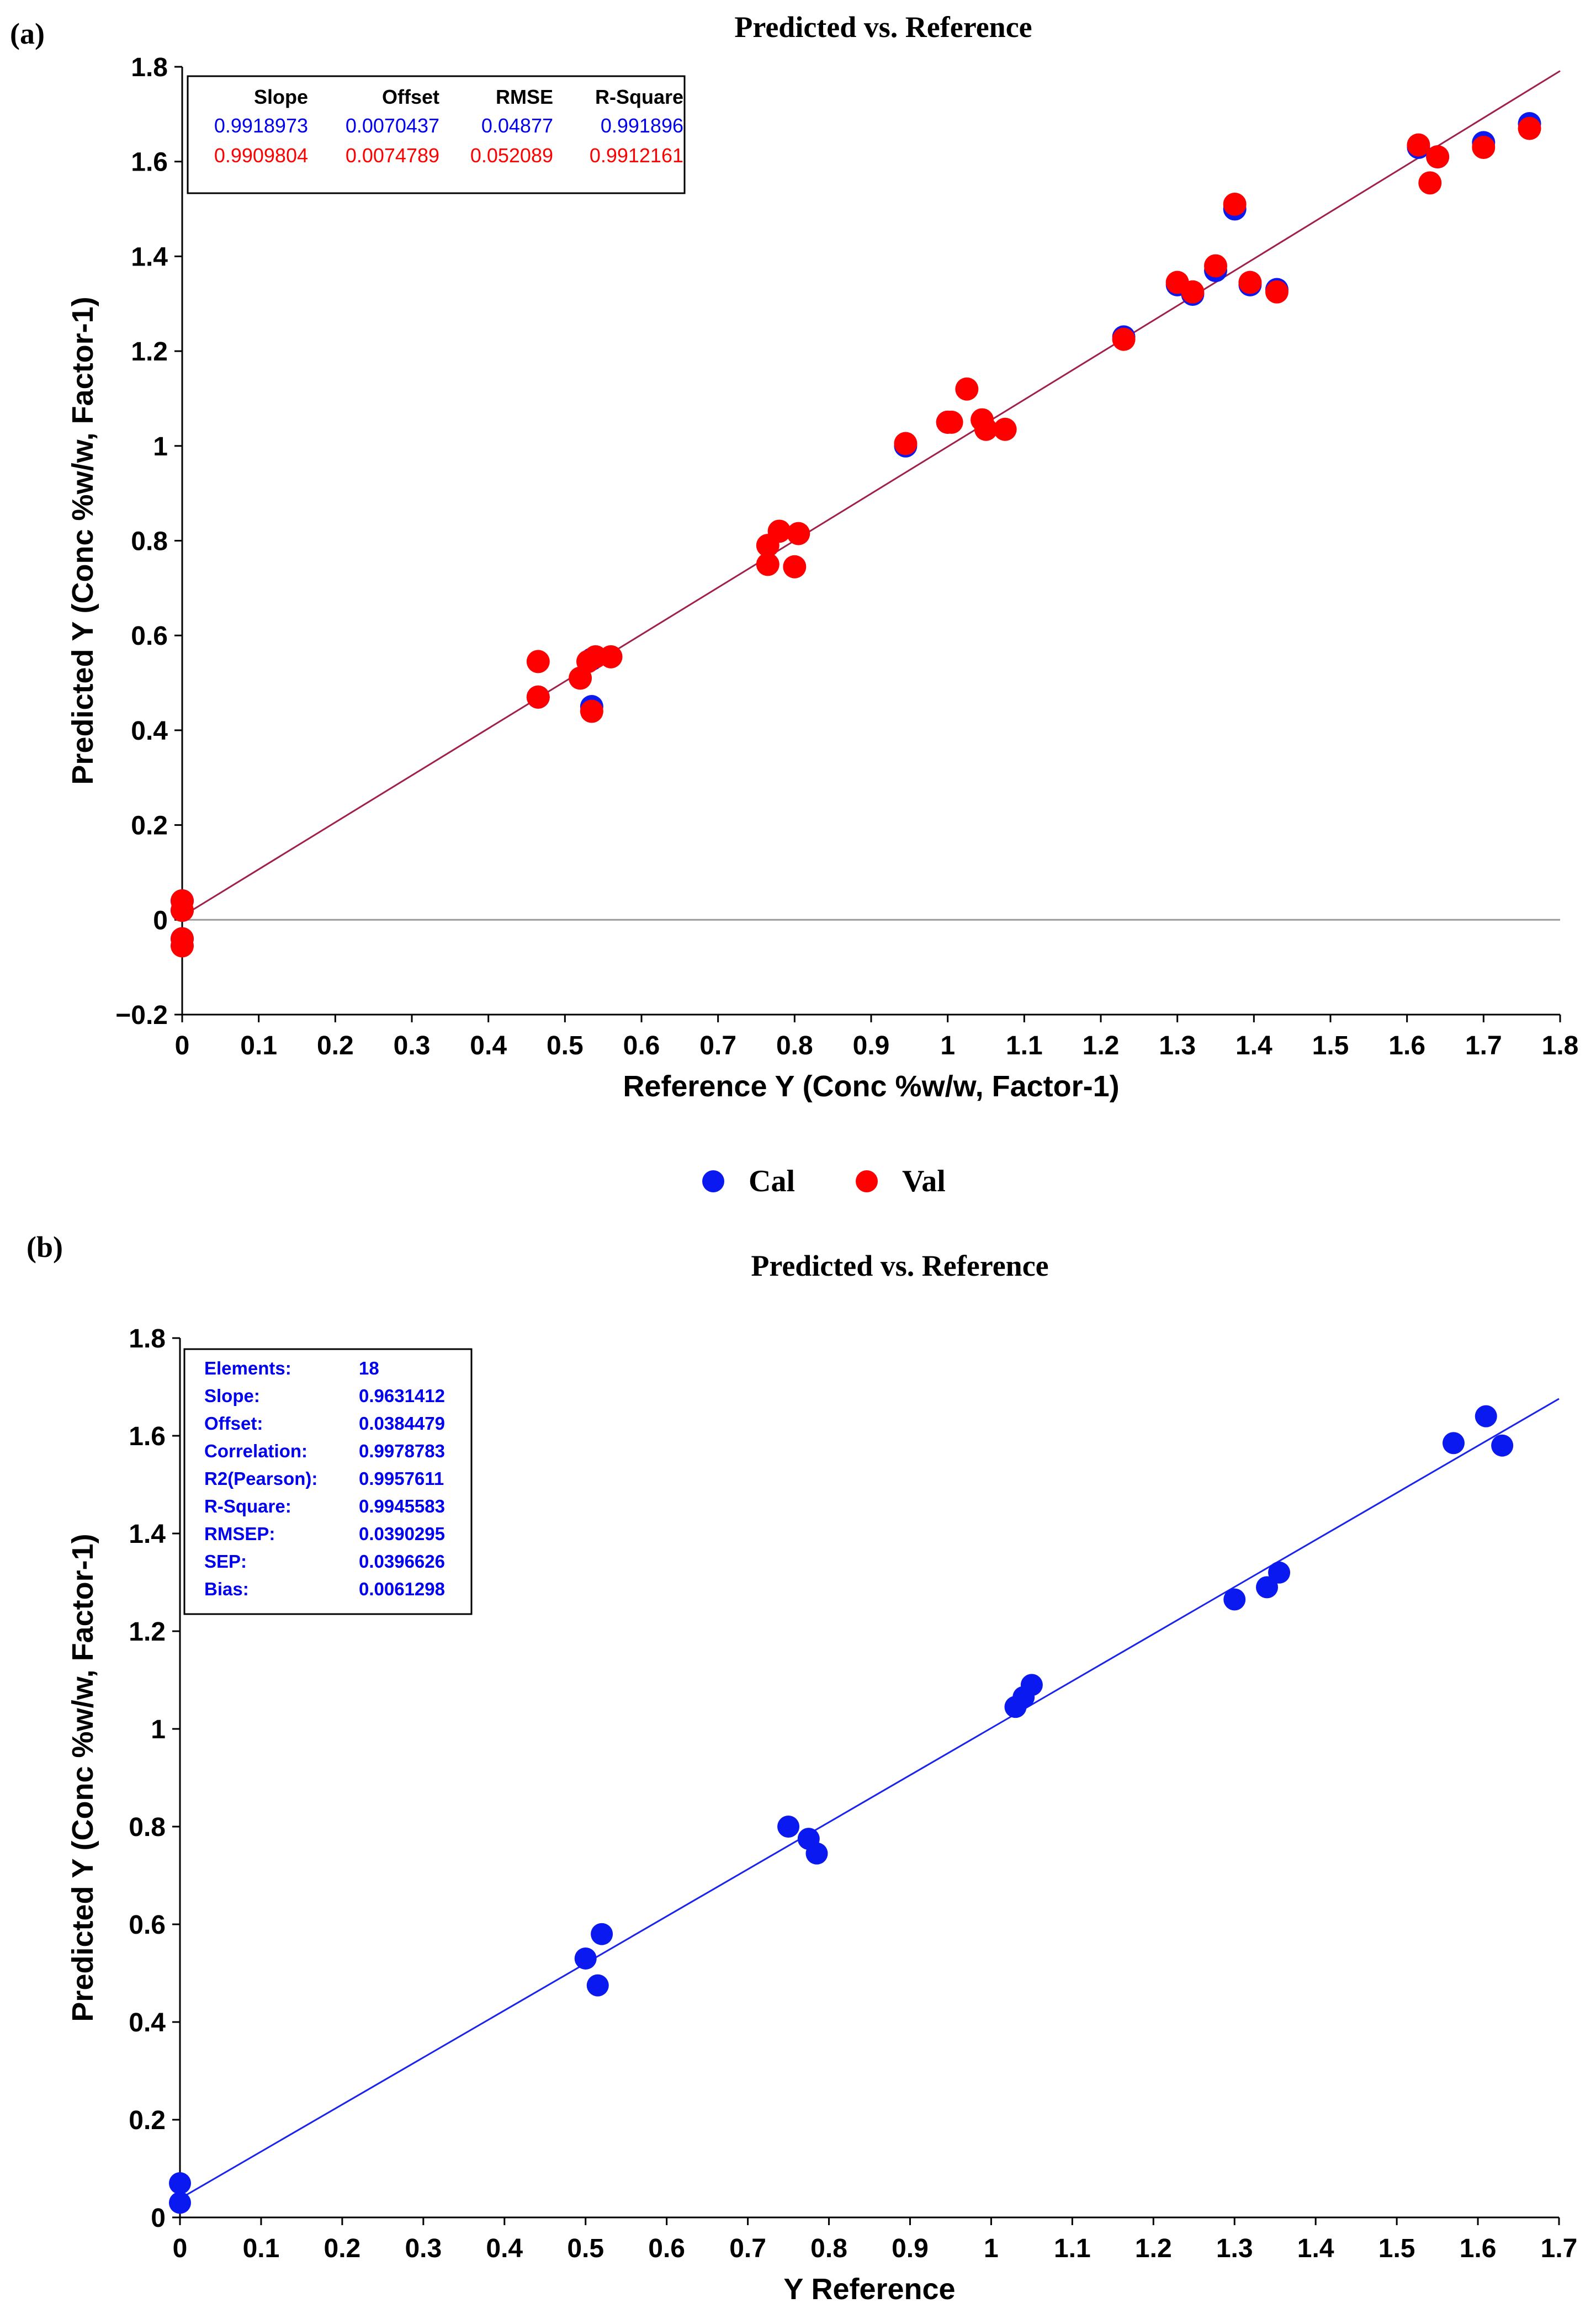  I want to click on y-tick-label: 0.4, so click(149, 731).